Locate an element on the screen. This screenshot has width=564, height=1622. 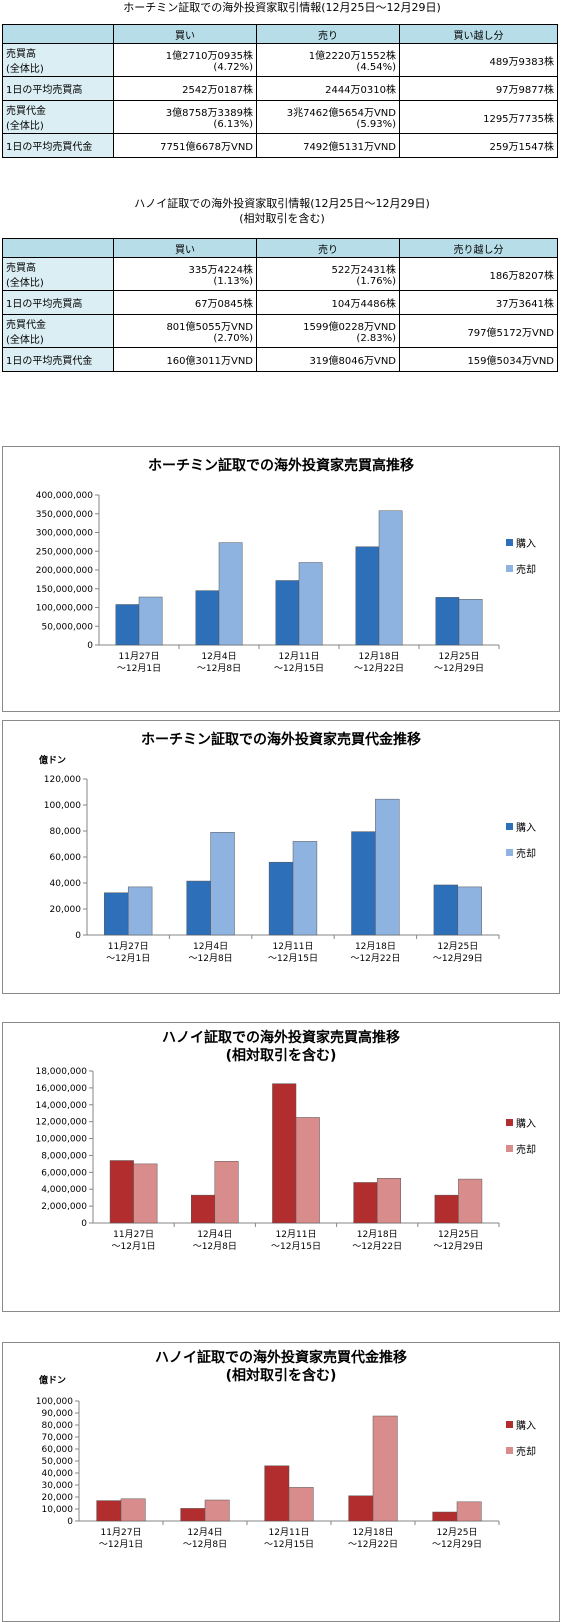
cell-share: (4.54%) is located at coordinates (376, 67).